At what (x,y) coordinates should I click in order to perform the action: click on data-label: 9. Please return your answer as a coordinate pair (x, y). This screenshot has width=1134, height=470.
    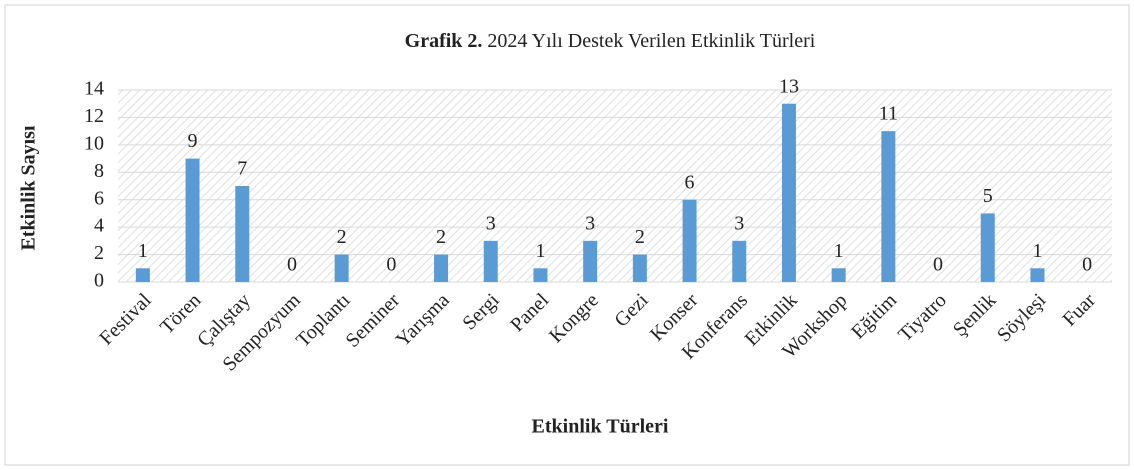
    Looking at the image, I should click on (193, 141).